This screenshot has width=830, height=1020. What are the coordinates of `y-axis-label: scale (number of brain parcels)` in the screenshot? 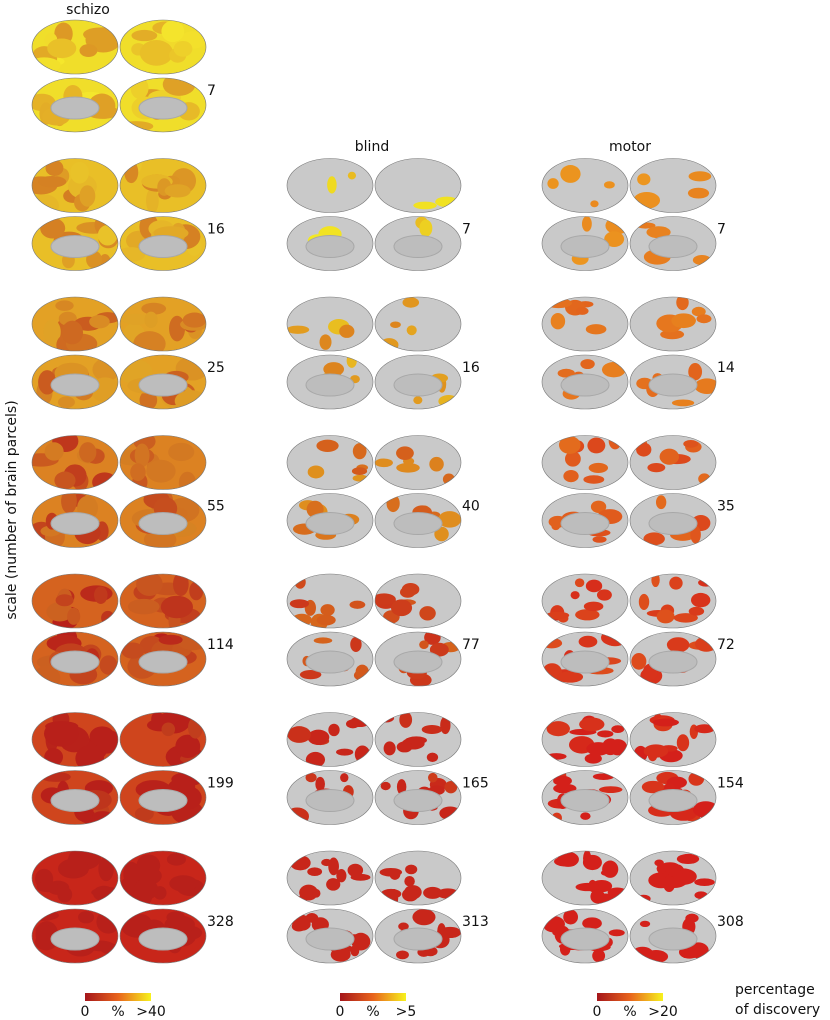 It's located at (12, 509).